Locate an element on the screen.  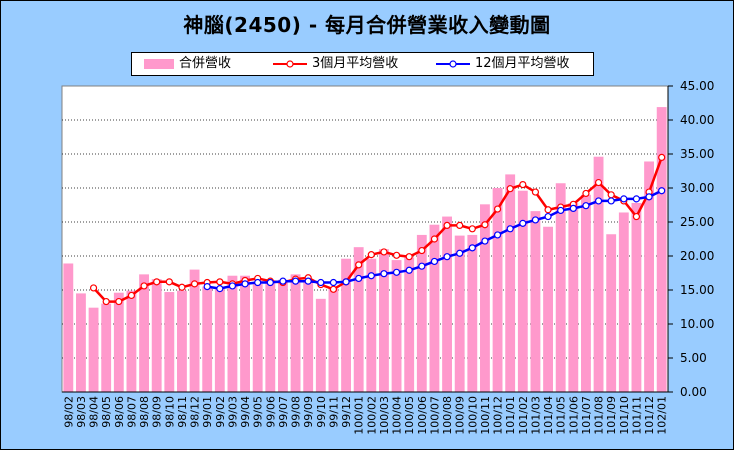
legend-label-ma3: 3個月平均營收 is located at coordinates (355, 63).